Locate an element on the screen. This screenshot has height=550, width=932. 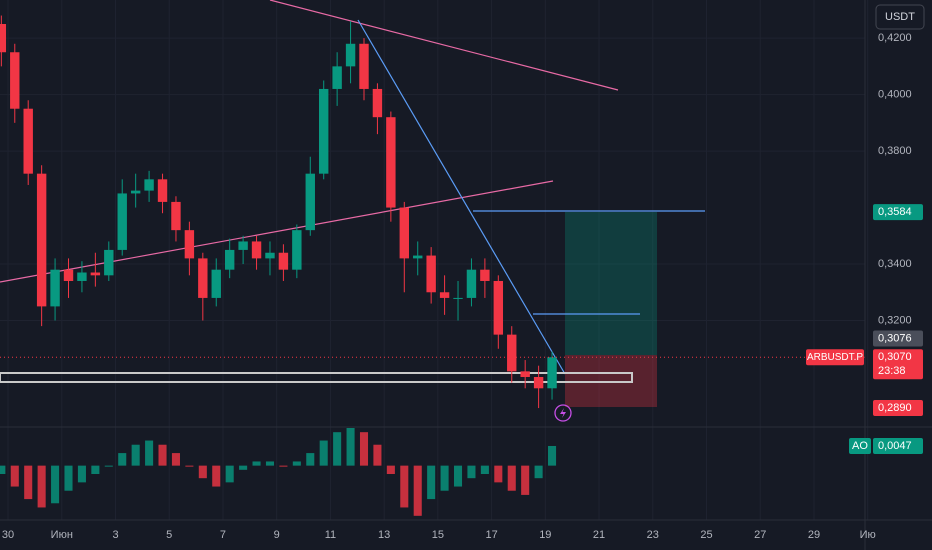
x-tick-label: 13 is located at coordinates (384, 535).